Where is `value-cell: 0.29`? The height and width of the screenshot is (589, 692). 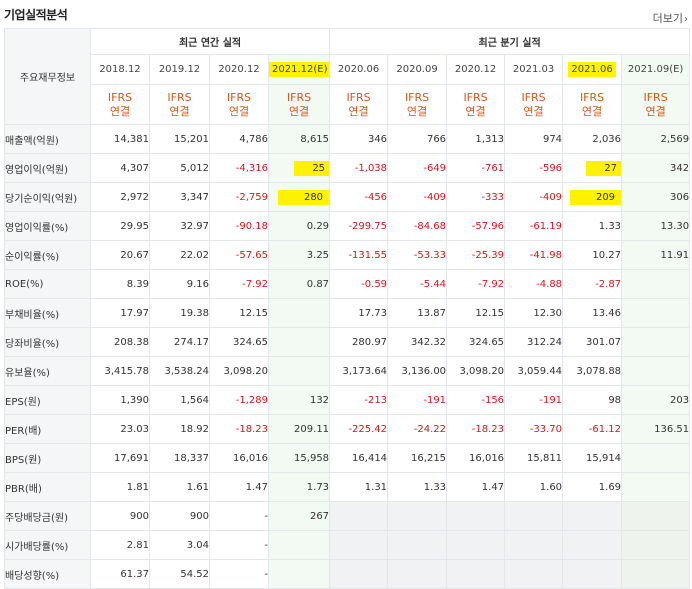 value-cell: 0.29 is located at coordinates (299, 226).